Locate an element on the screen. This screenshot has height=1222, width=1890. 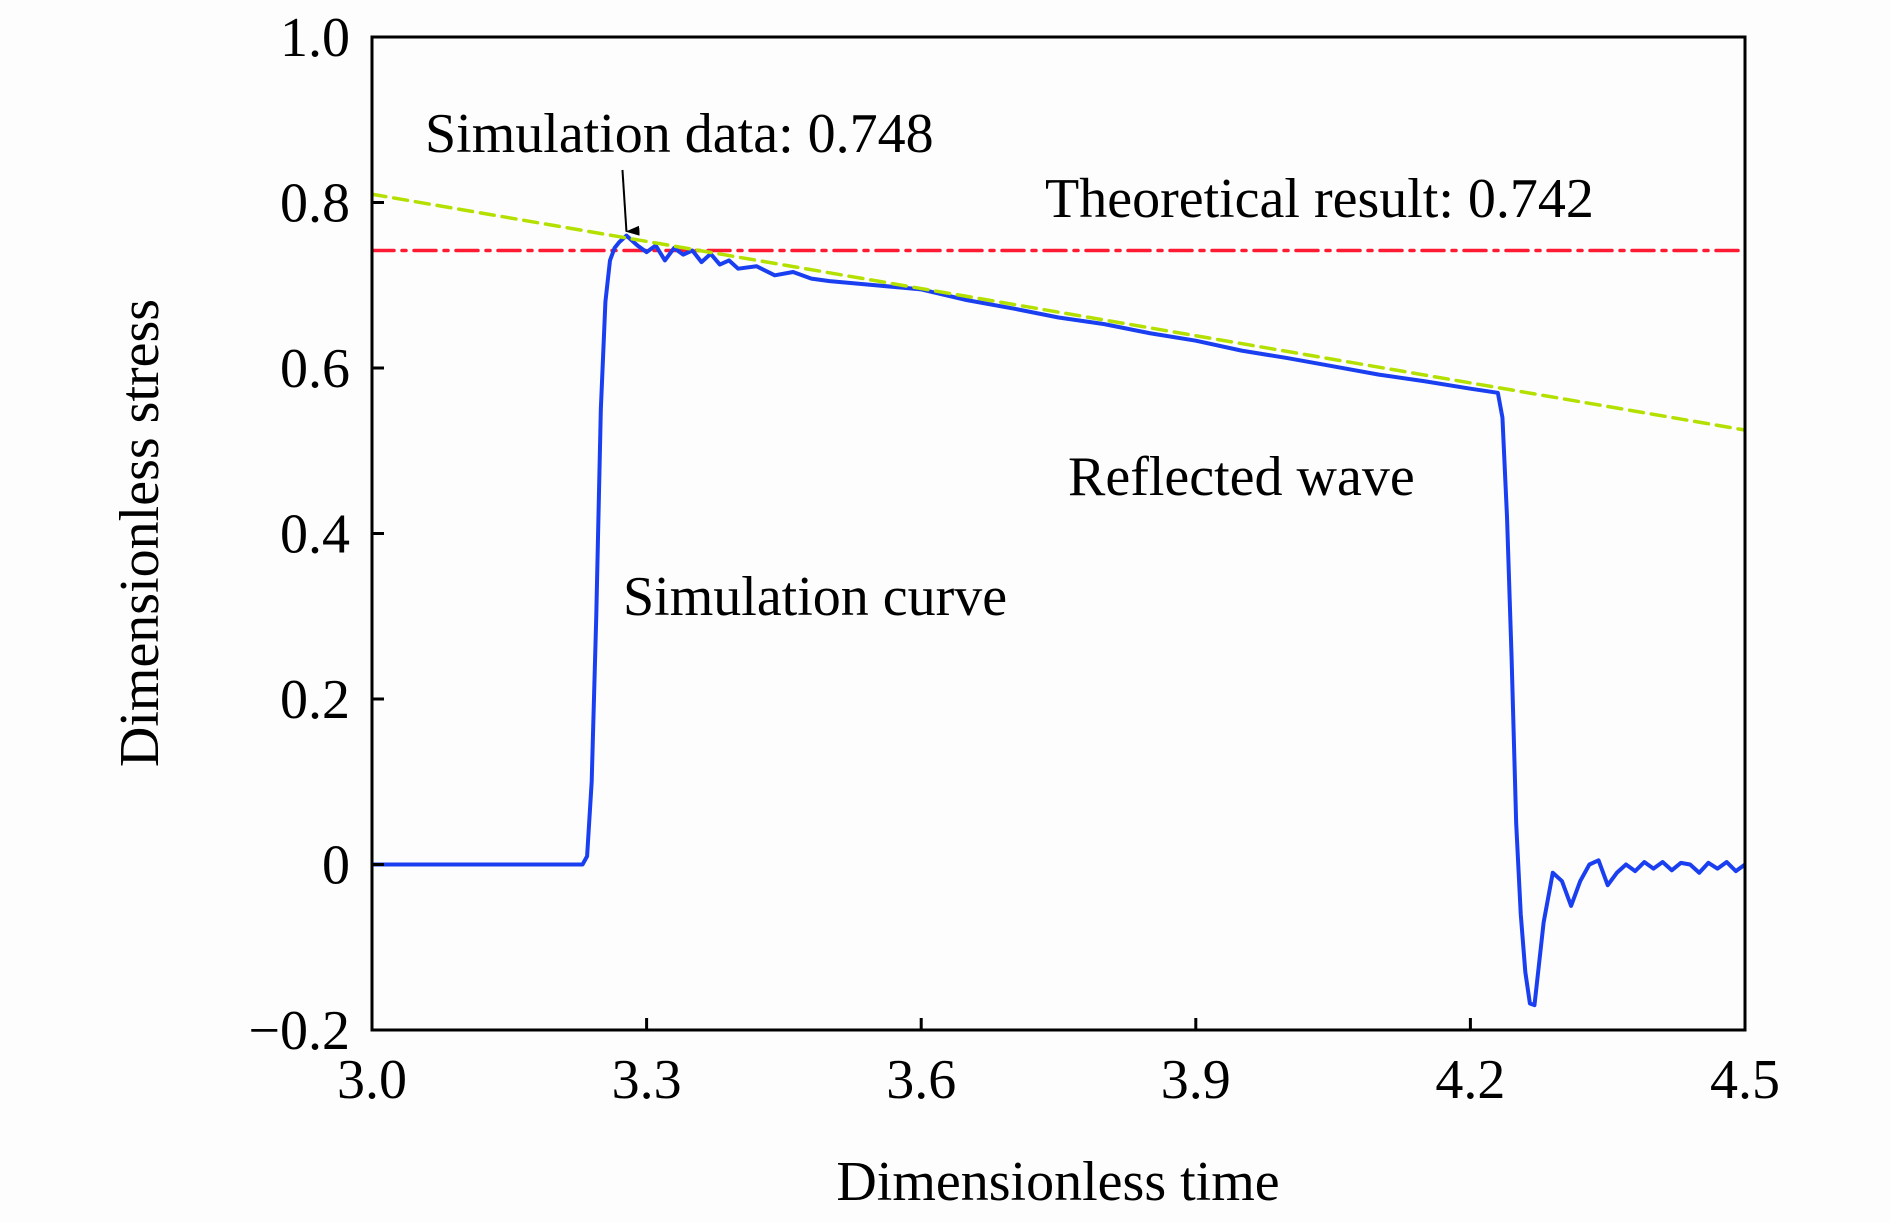
annotation-simulation-curve: Simulation curve is located at coordinates (815, 597).